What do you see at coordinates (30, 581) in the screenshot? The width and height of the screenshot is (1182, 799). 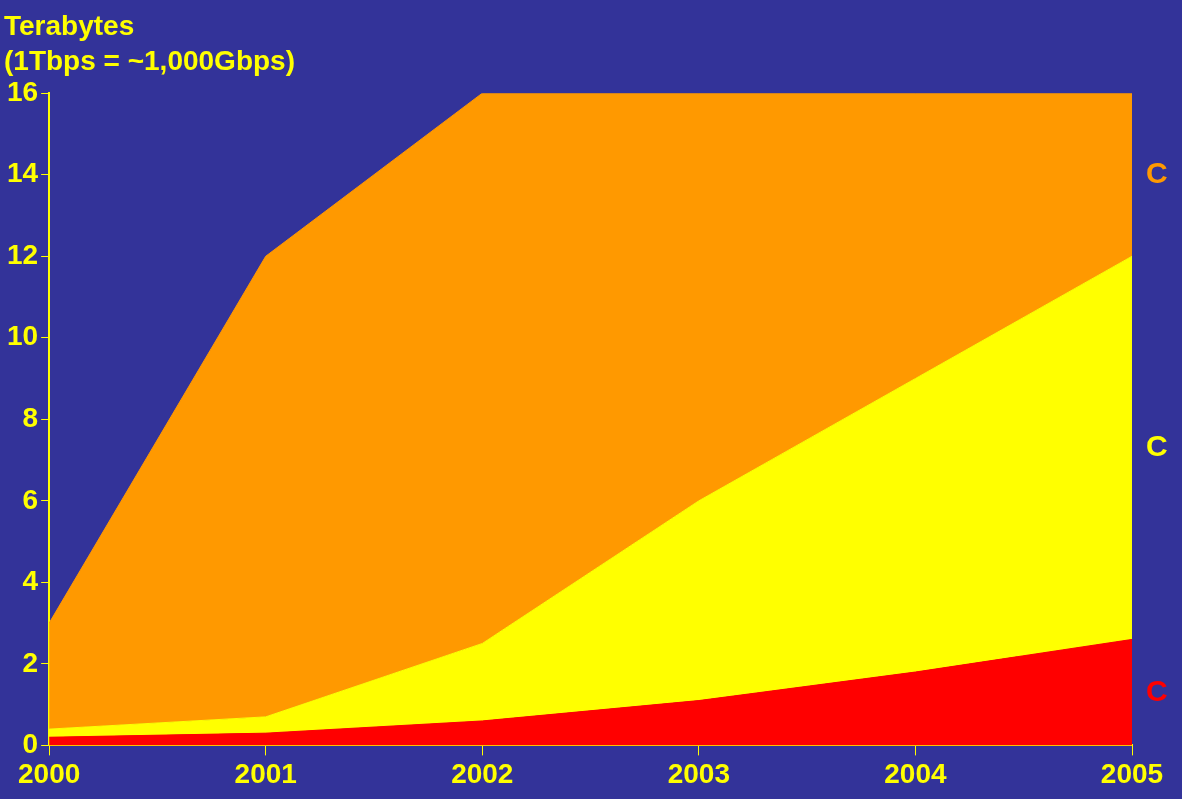 I see `y-tick-label: 4` at bounding box center [30, 581].